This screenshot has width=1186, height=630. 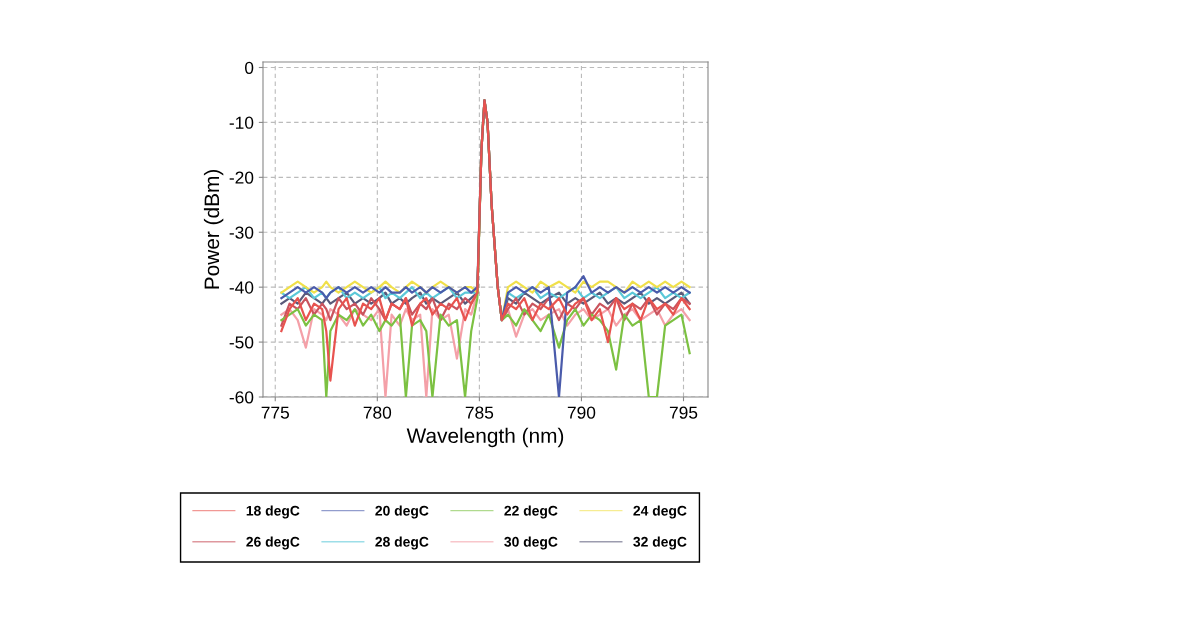 What do you see at coordinates (249, 67) in the screenshot?
I see `y-tick-label: 0` at bounding box center [249, 67].